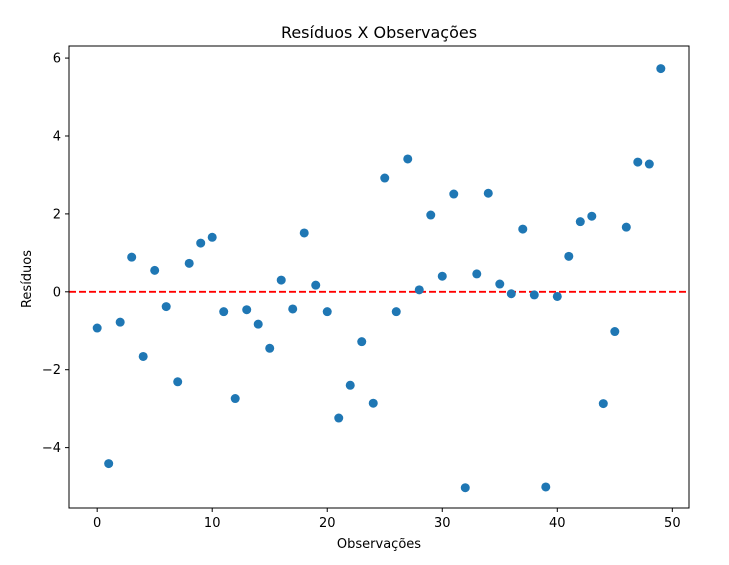 The height and width of the screenshot is (565, 729). Describe the element at coordinates (379, 32) in the screenshot. I see `chart-title: Resíduos X Observações` at that location.